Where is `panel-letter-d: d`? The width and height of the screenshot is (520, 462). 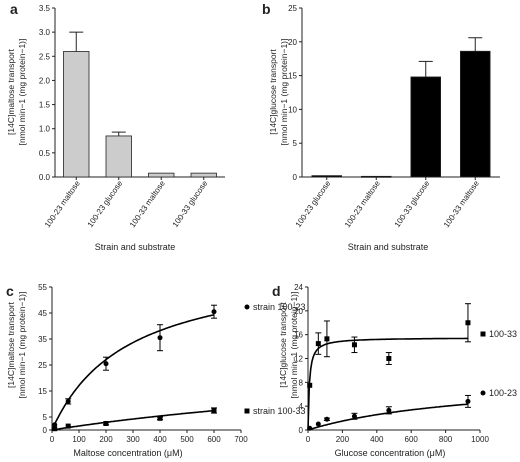 panel-letter-d: d is located at coordinates (276, 291).